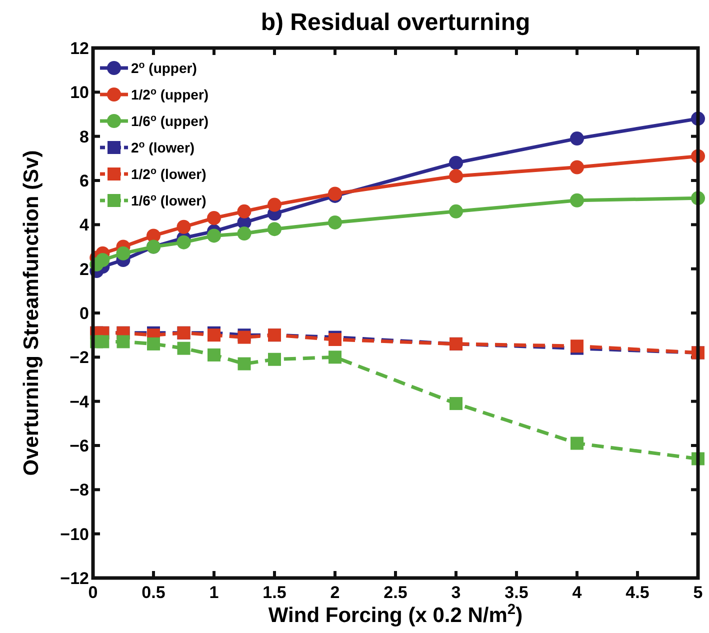 This screenshot has width=709, height=633. I want to click on x-tick-label: 1, so click(214, 592).